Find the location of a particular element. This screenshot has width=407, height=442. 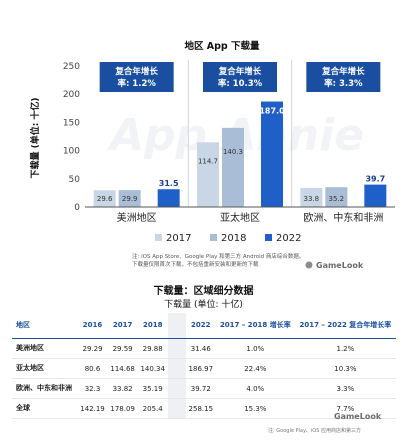

table-subtitle: 下载量 (单位: 十亿) is located at coordinates (203, 305).